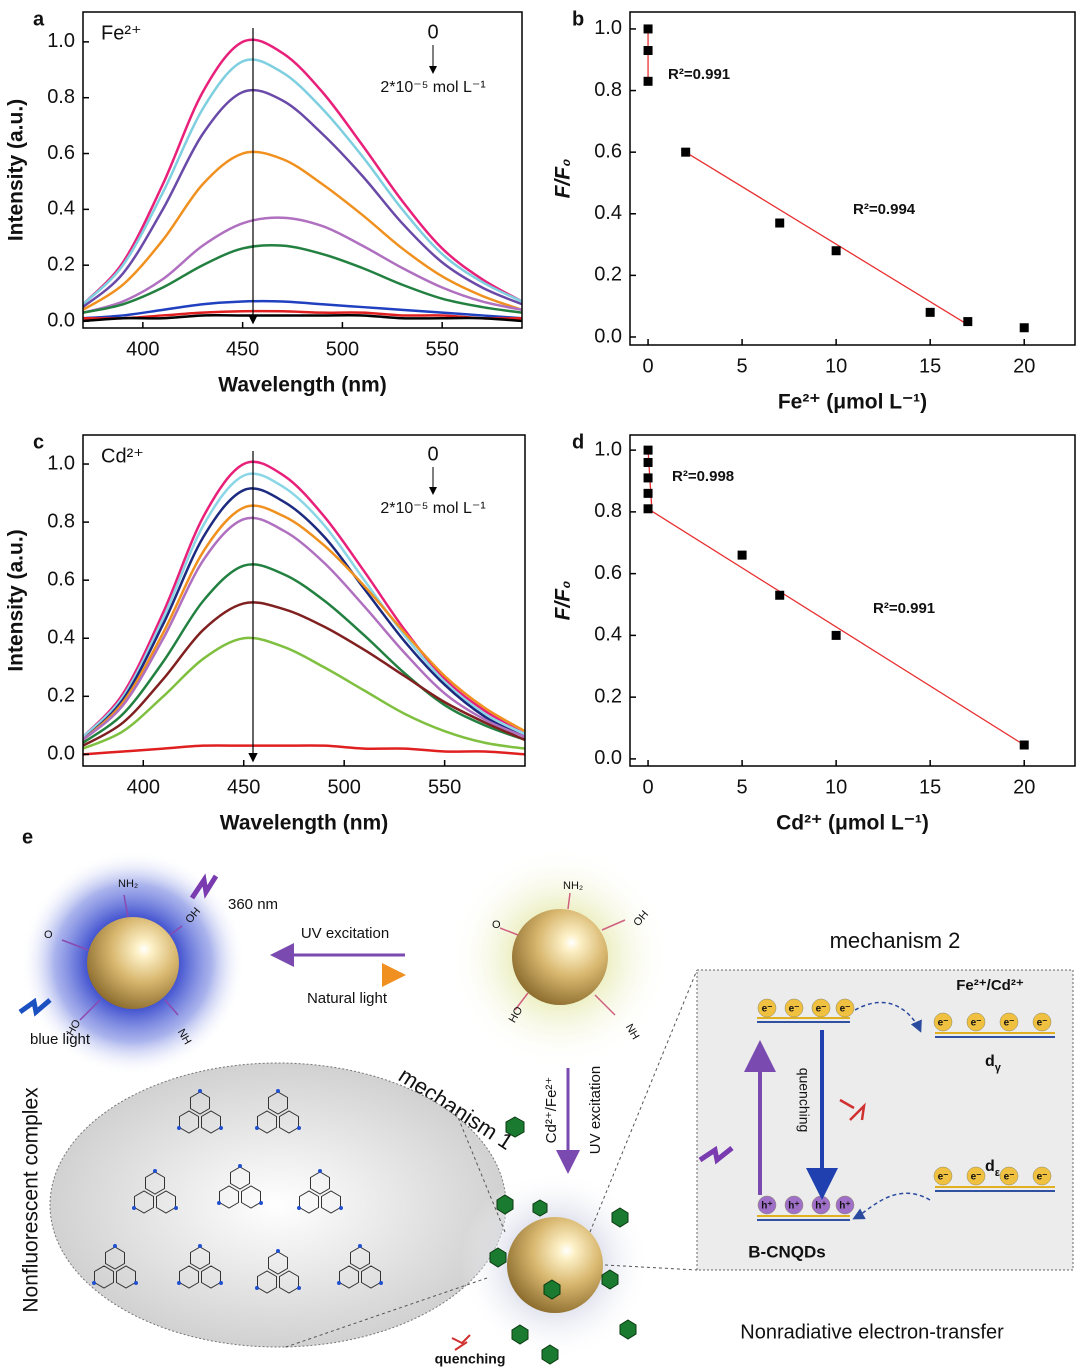  Describe the element at coordinates (990, 985) in the screenshot. I see `ions-label: Fe²⁺/Cd²⁺` at that location.